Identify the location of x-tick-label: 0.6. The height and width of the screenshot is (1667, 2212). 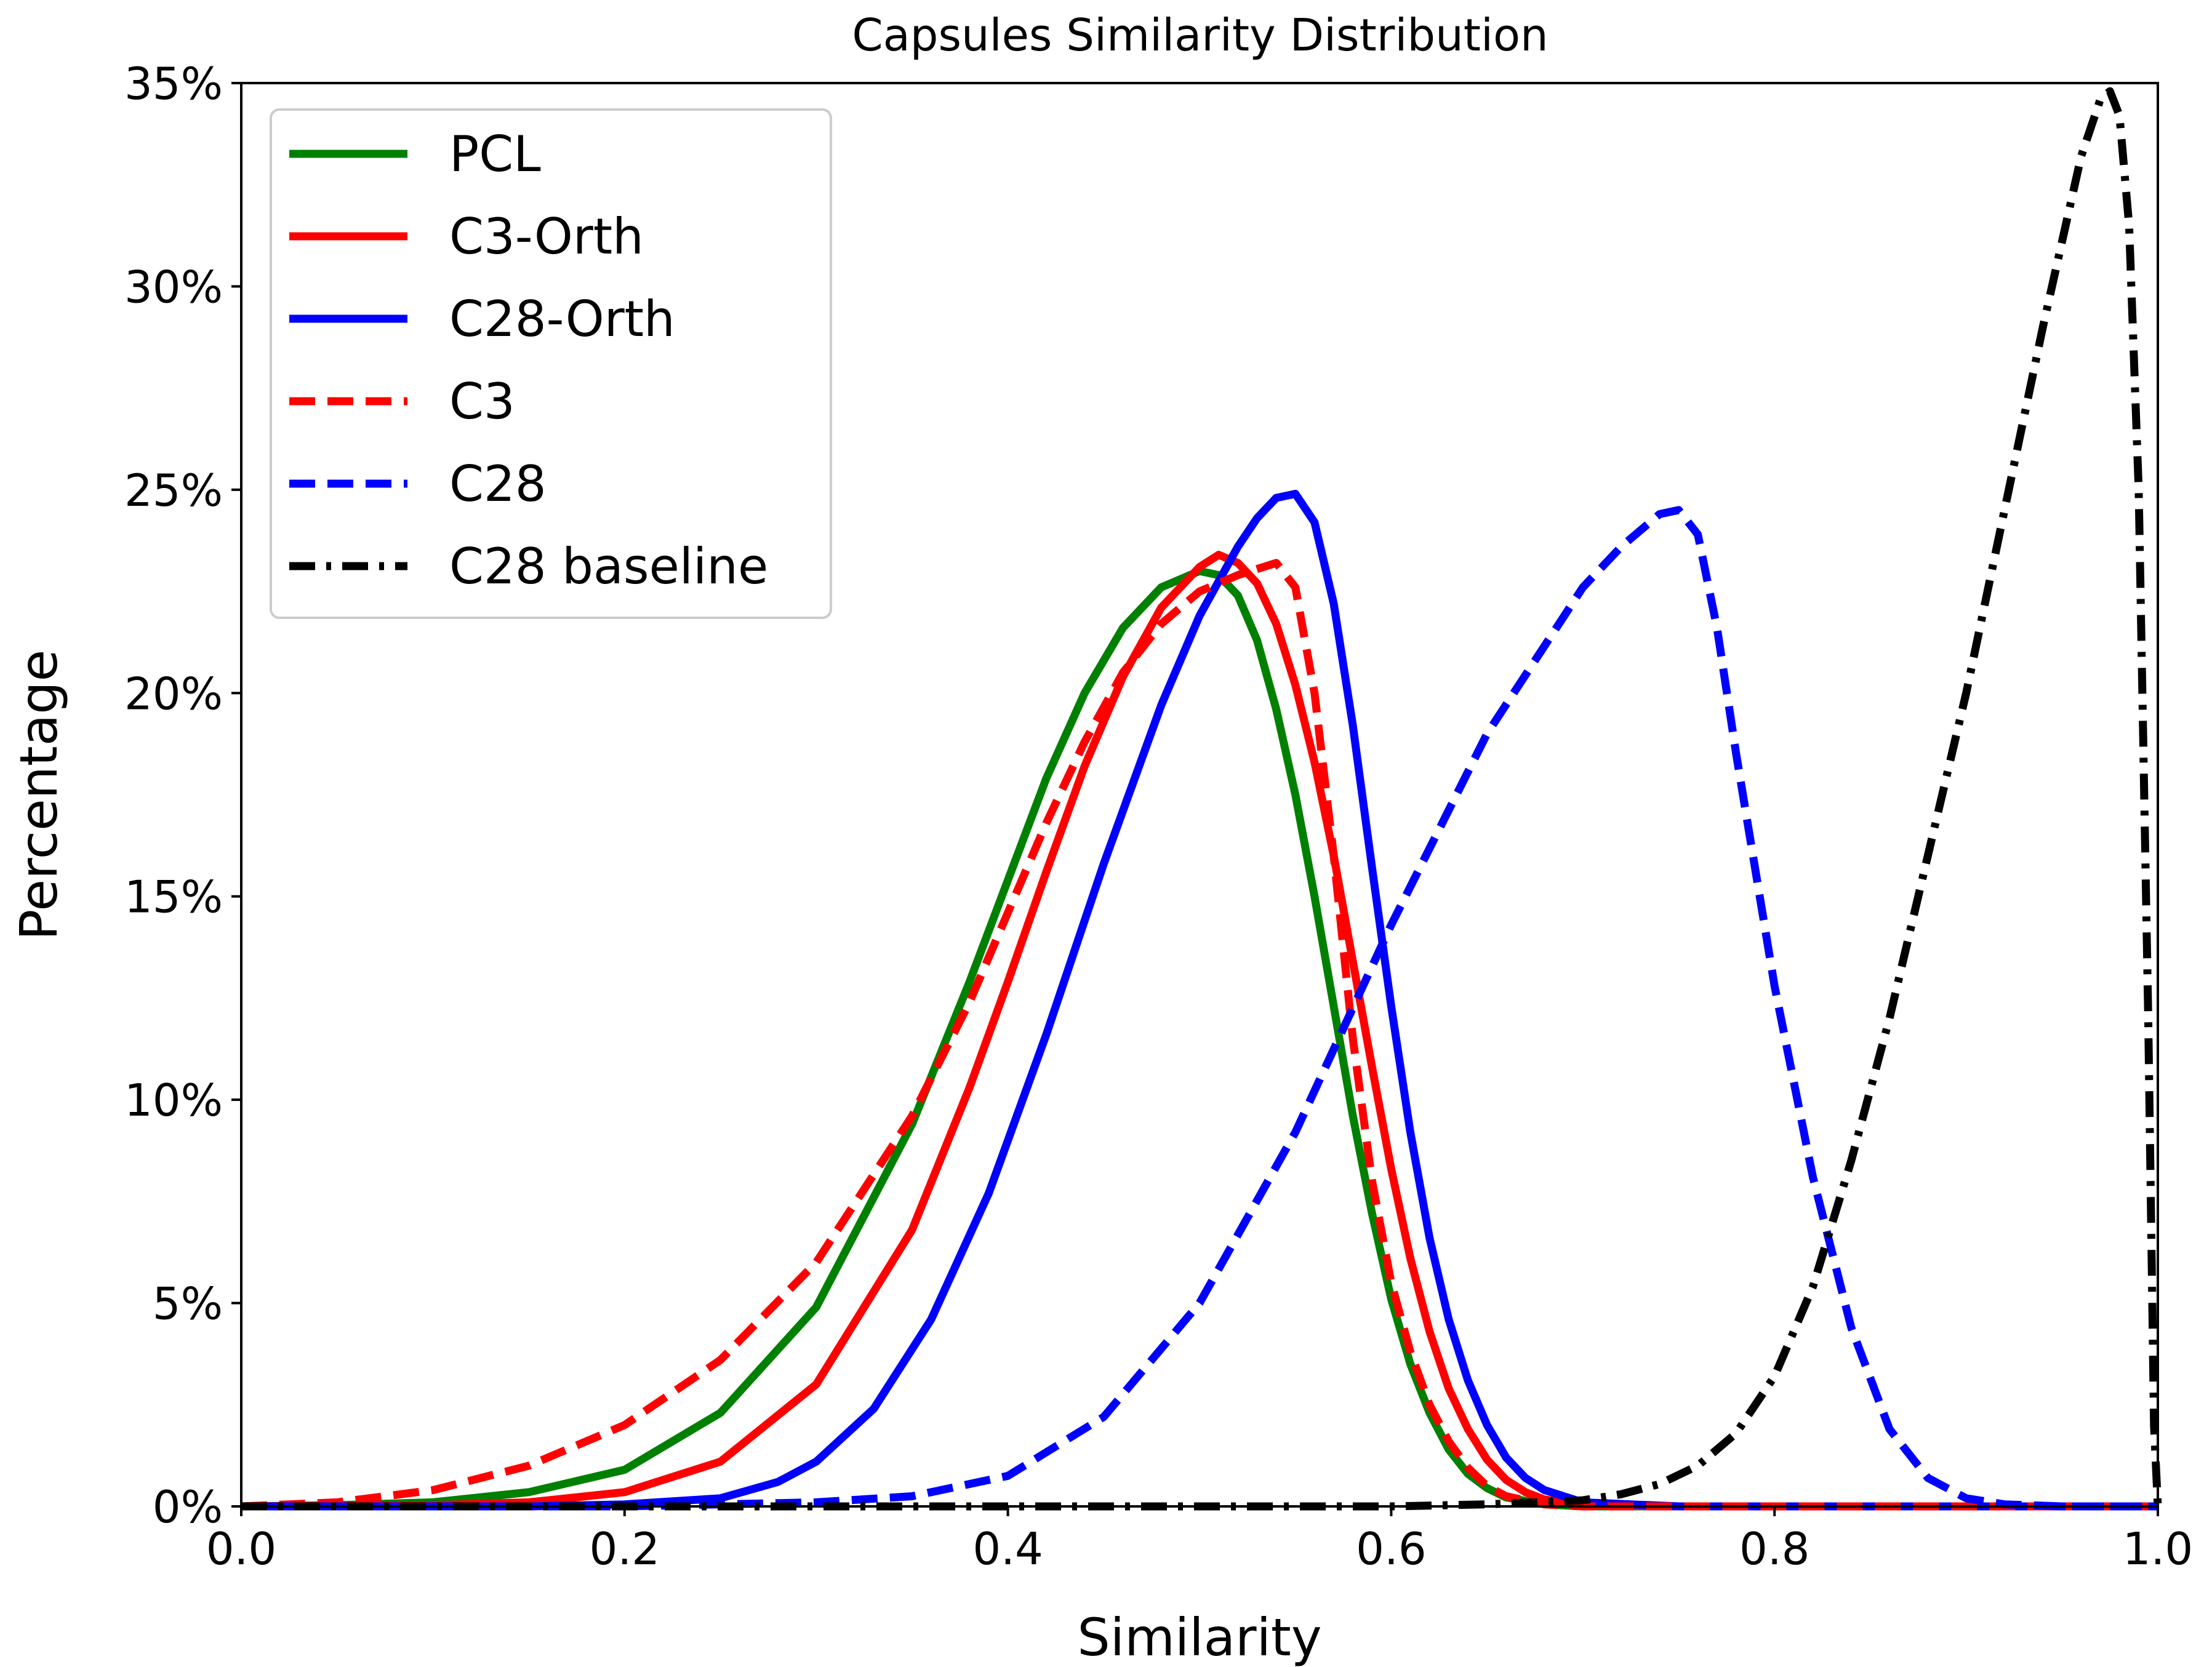
(1391, 1549).